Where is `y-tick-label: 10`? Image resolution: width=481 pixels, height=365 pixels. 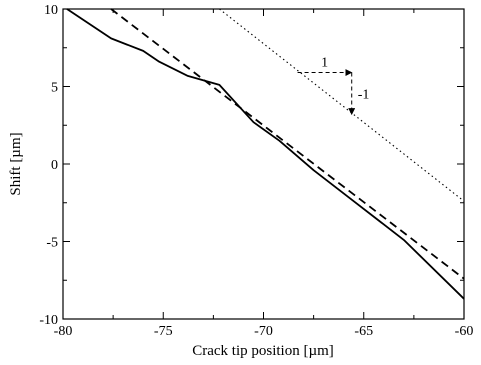
y-tick-label: 10 is located at coordinates (51, 10).